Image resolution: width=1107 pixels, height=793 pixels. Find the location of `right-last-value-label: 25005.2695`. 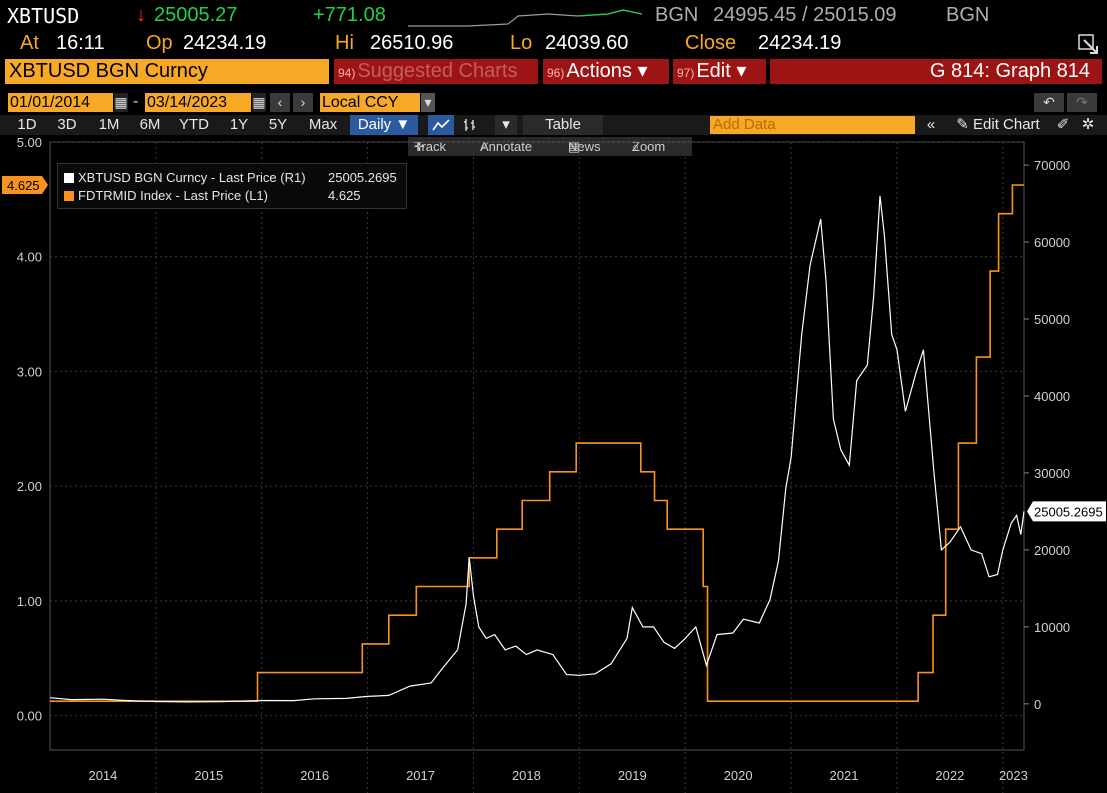

right-last-value-label: 25005.2695 is located at coordinates (1068, 511).